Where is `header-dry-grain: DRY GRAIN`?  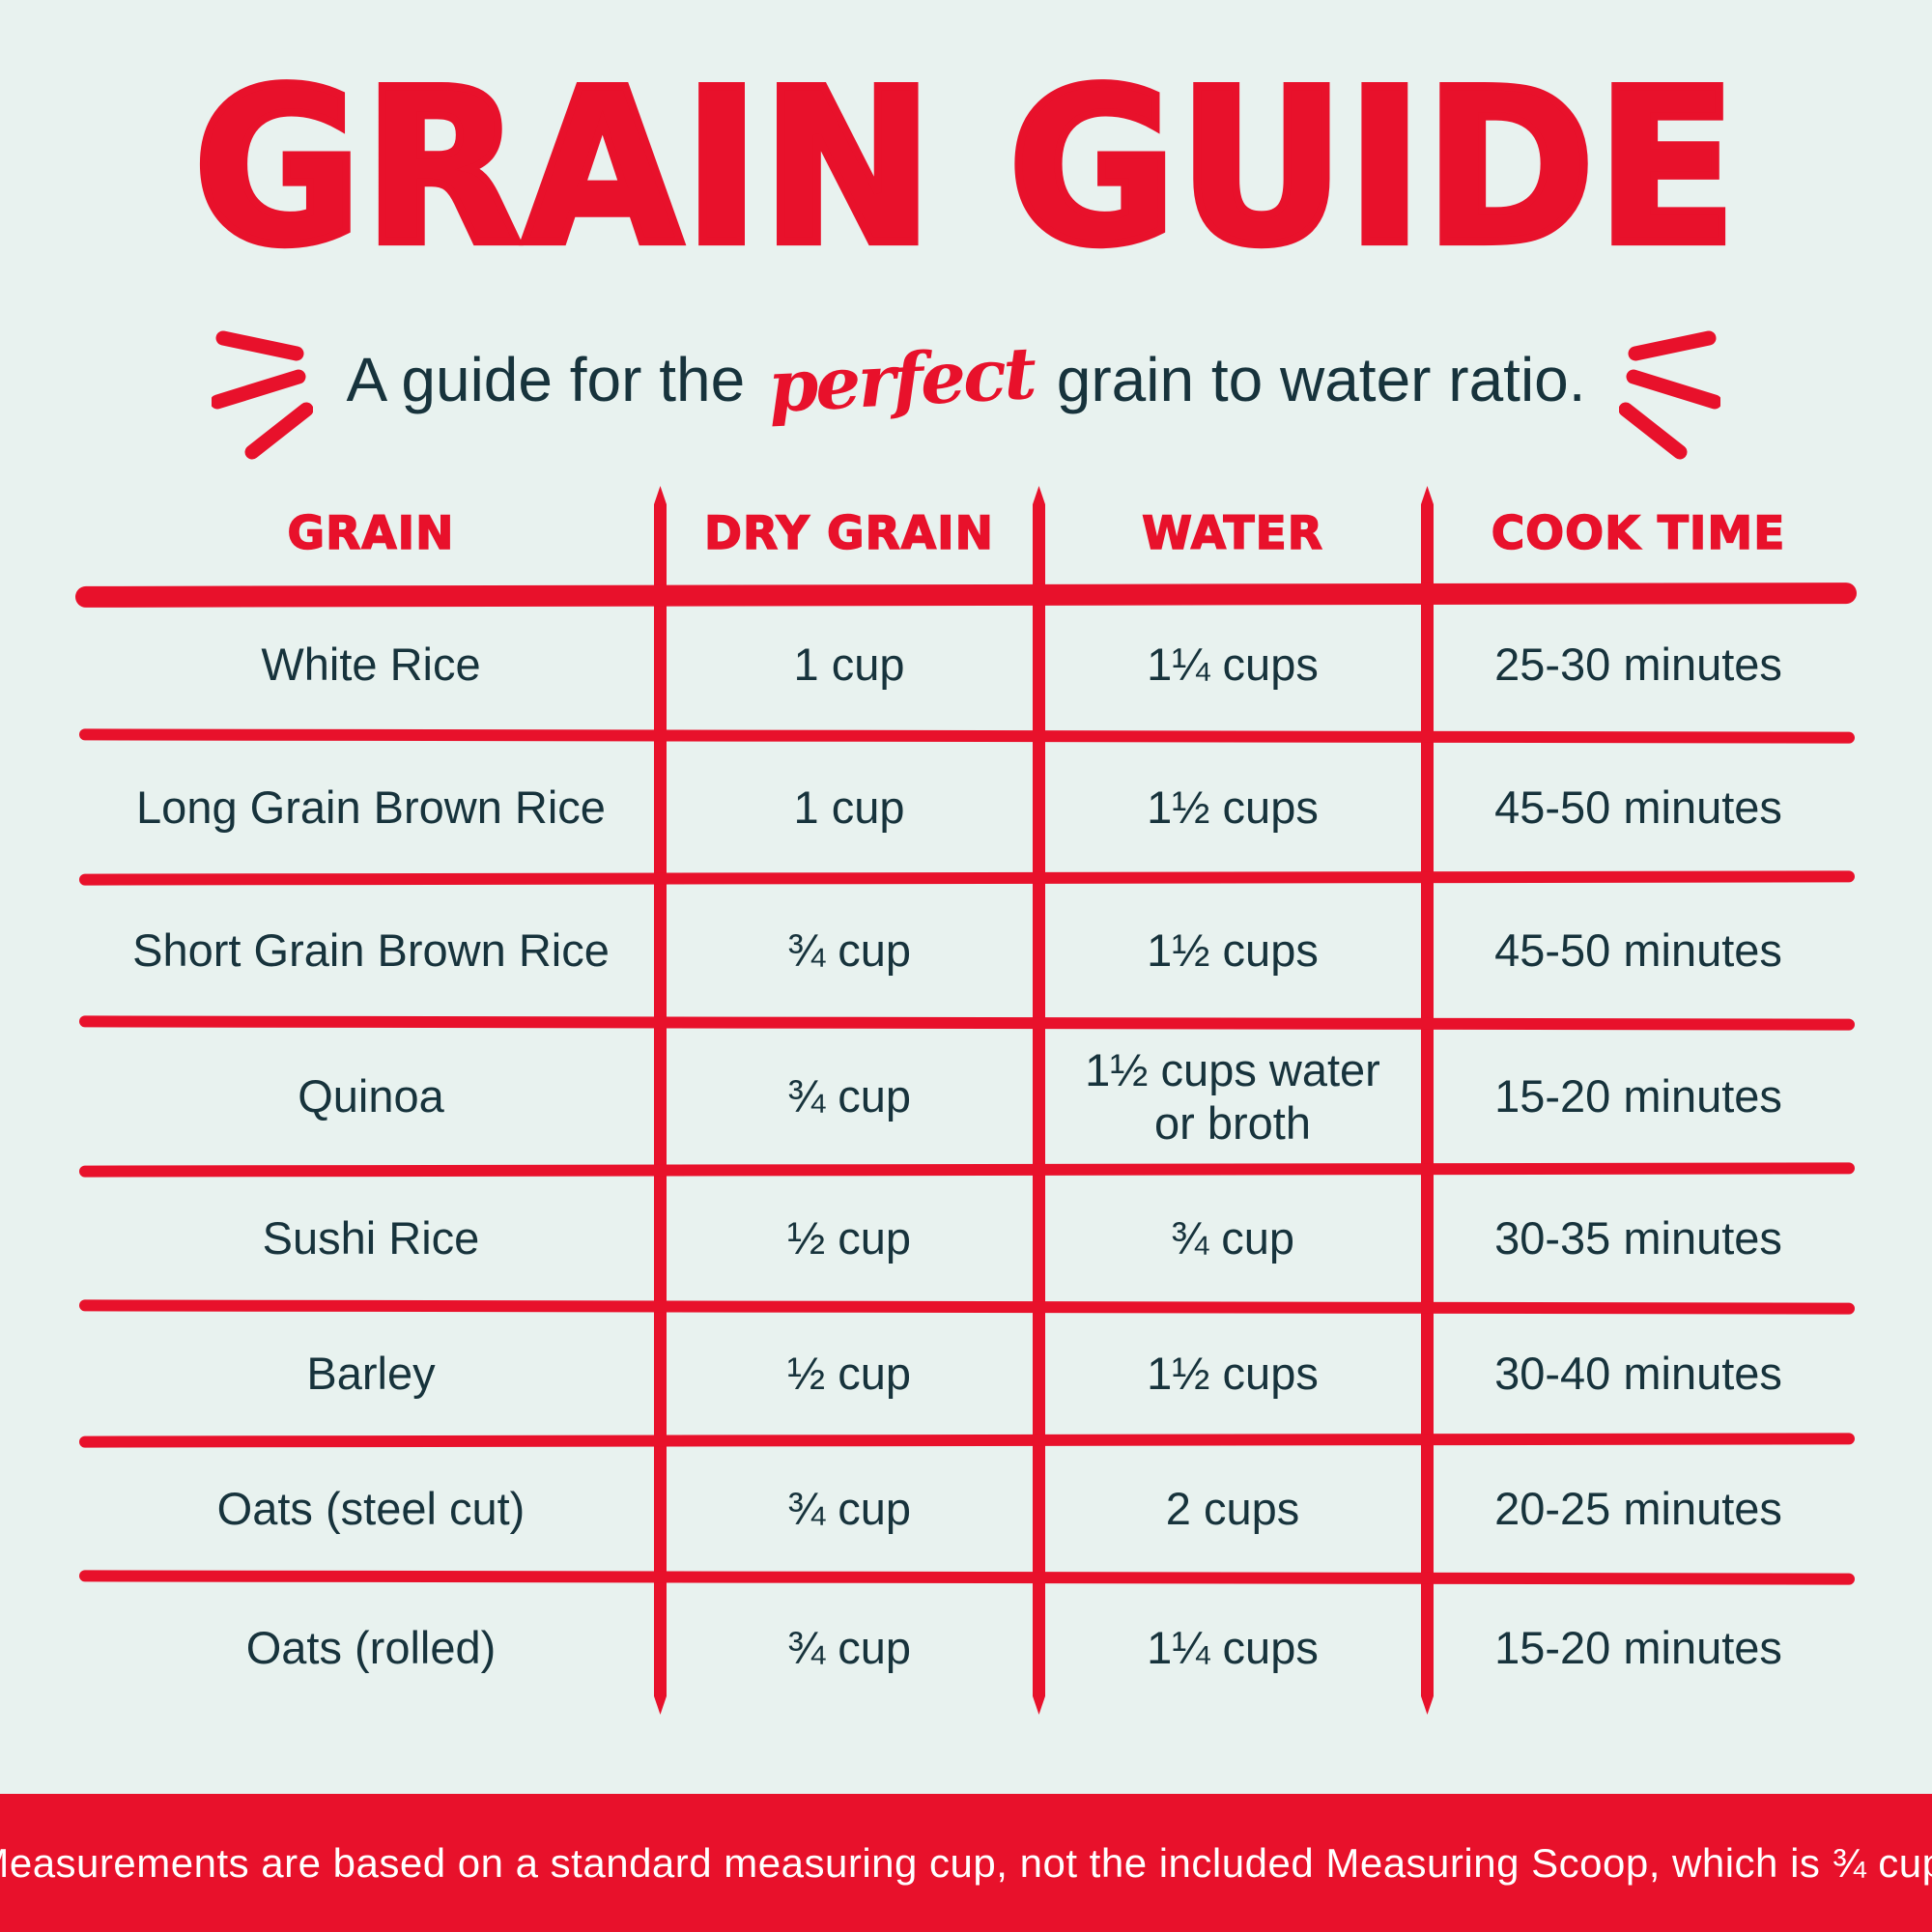 header-dry-grain: DRY GRAIN is located at coordinates (848, 533).